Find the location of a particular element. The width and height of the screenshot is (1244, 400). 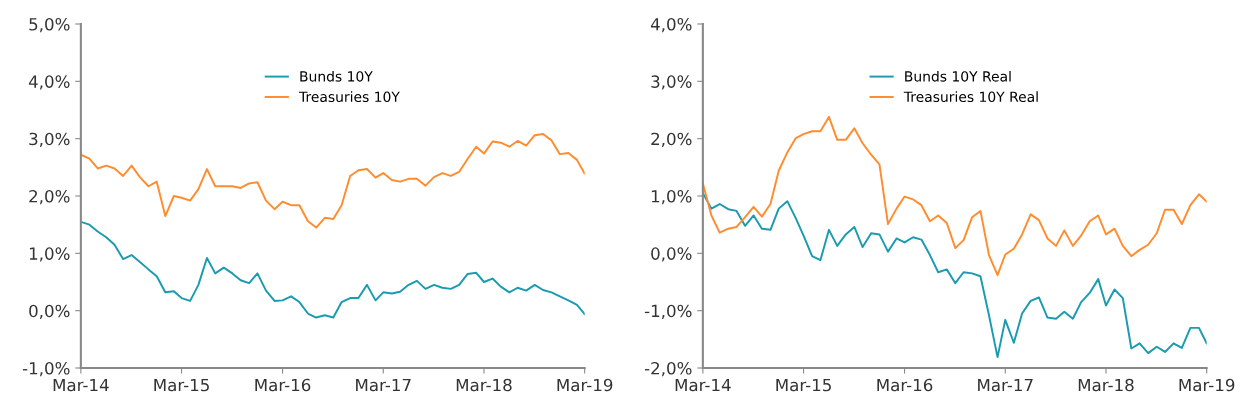

y-tick-label: -2,0% is located at coordinates (668, 369).